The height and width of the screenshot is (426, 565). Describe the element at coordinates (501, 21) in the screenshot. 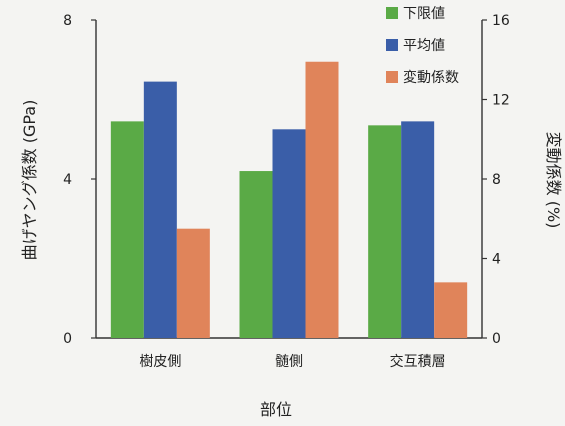

I see `y2-tick-label: 16` at that location.